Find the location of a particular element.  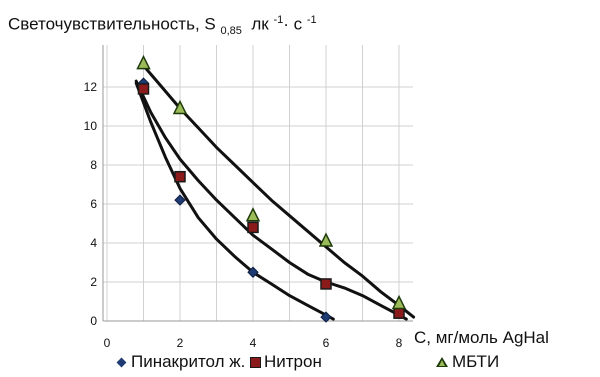

x-tick-label: 4 is located at coordinates (253, 343).